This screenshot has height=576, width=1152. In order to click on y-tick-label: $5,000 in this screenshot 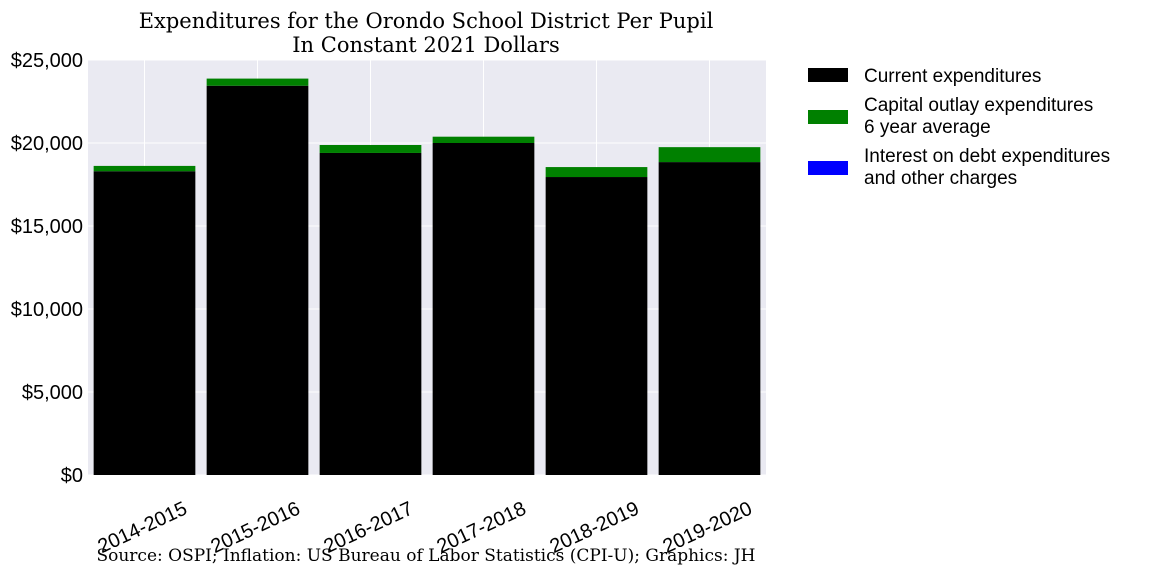, I will do `click(52, 393)`.